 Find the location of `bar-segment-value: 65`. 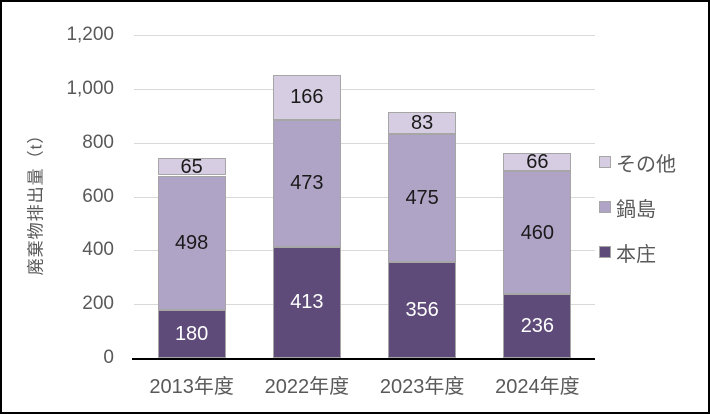

bar-segment-value: 65 is located at coordinates (191, 166).